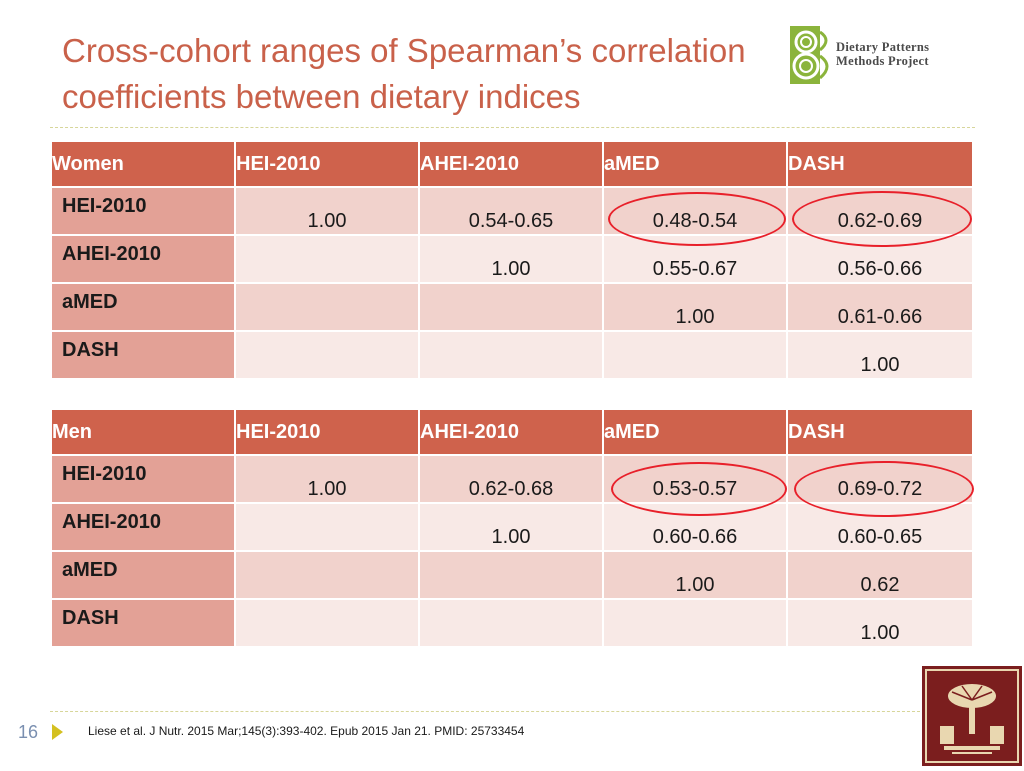 Image resolution: width=1024 pixels, height=771 pixels. Describe the element at coordinates (880, 575) in the screenshot. I see `table-cell: 0.62` at that location.